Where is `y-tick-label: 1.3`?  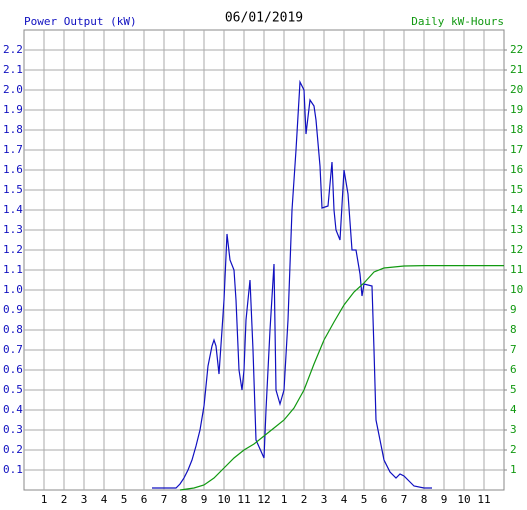 y-tick-label: 1.3 is located at coordinates (13, 229).